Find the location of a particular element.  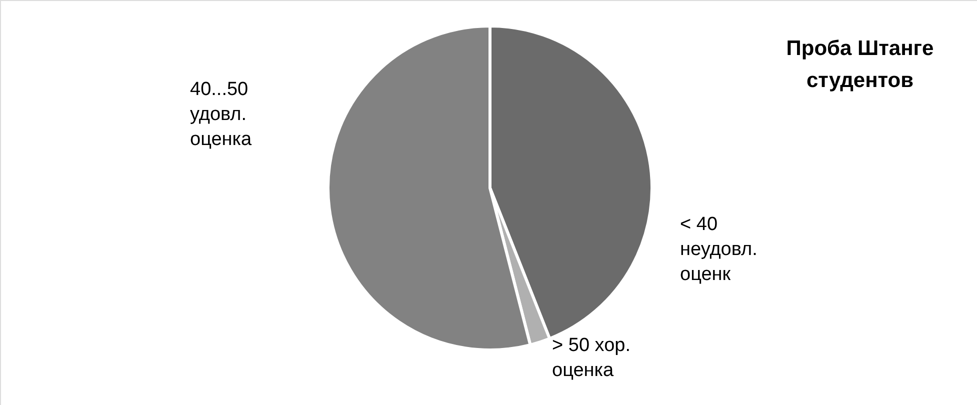

slice-label: 40...50 удовл. оценка is located at coordinates (221, 114).